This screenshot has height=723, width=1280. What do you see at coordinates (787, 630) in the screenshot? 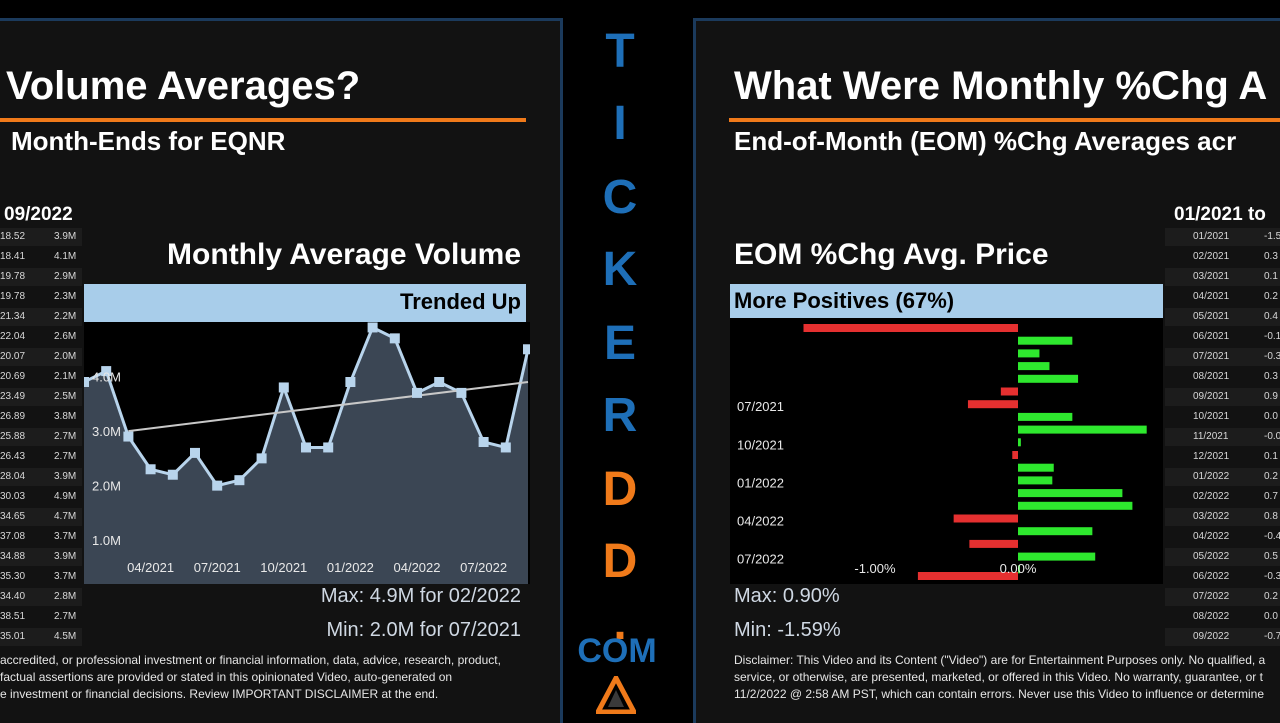
I see `right-min-stat: Min: -1.59%` at bounding box center [787, 630].